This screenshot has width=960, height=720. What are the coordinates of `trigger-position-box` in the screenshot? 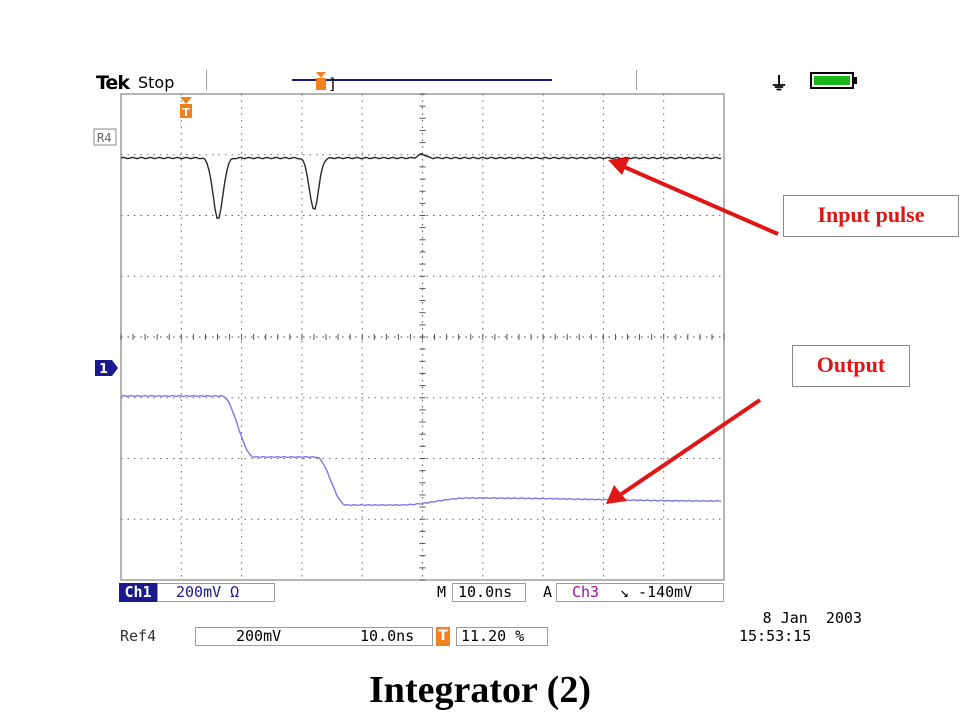 It's located at (502, 636).